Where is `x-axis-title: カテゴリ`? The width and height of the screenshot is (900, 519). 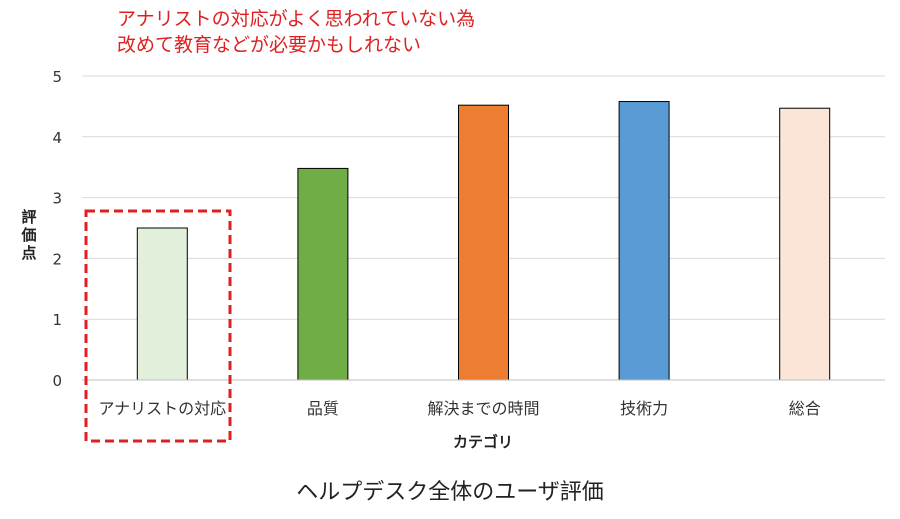
x-axis-title: カテゴリ is located at coordinates (483, 442).